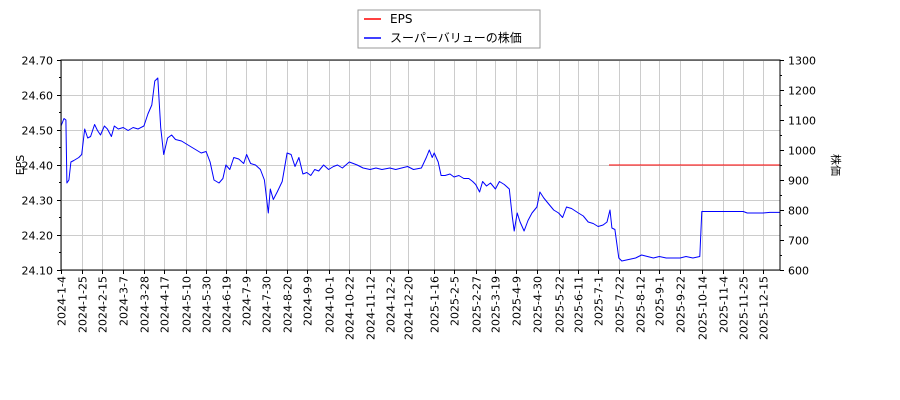 The width and height of the screenshot is (900, 400). Describe the element at coordinates (744, 308) in the screenshot. I see `x-tick-label: 2025-11-25` at that location.